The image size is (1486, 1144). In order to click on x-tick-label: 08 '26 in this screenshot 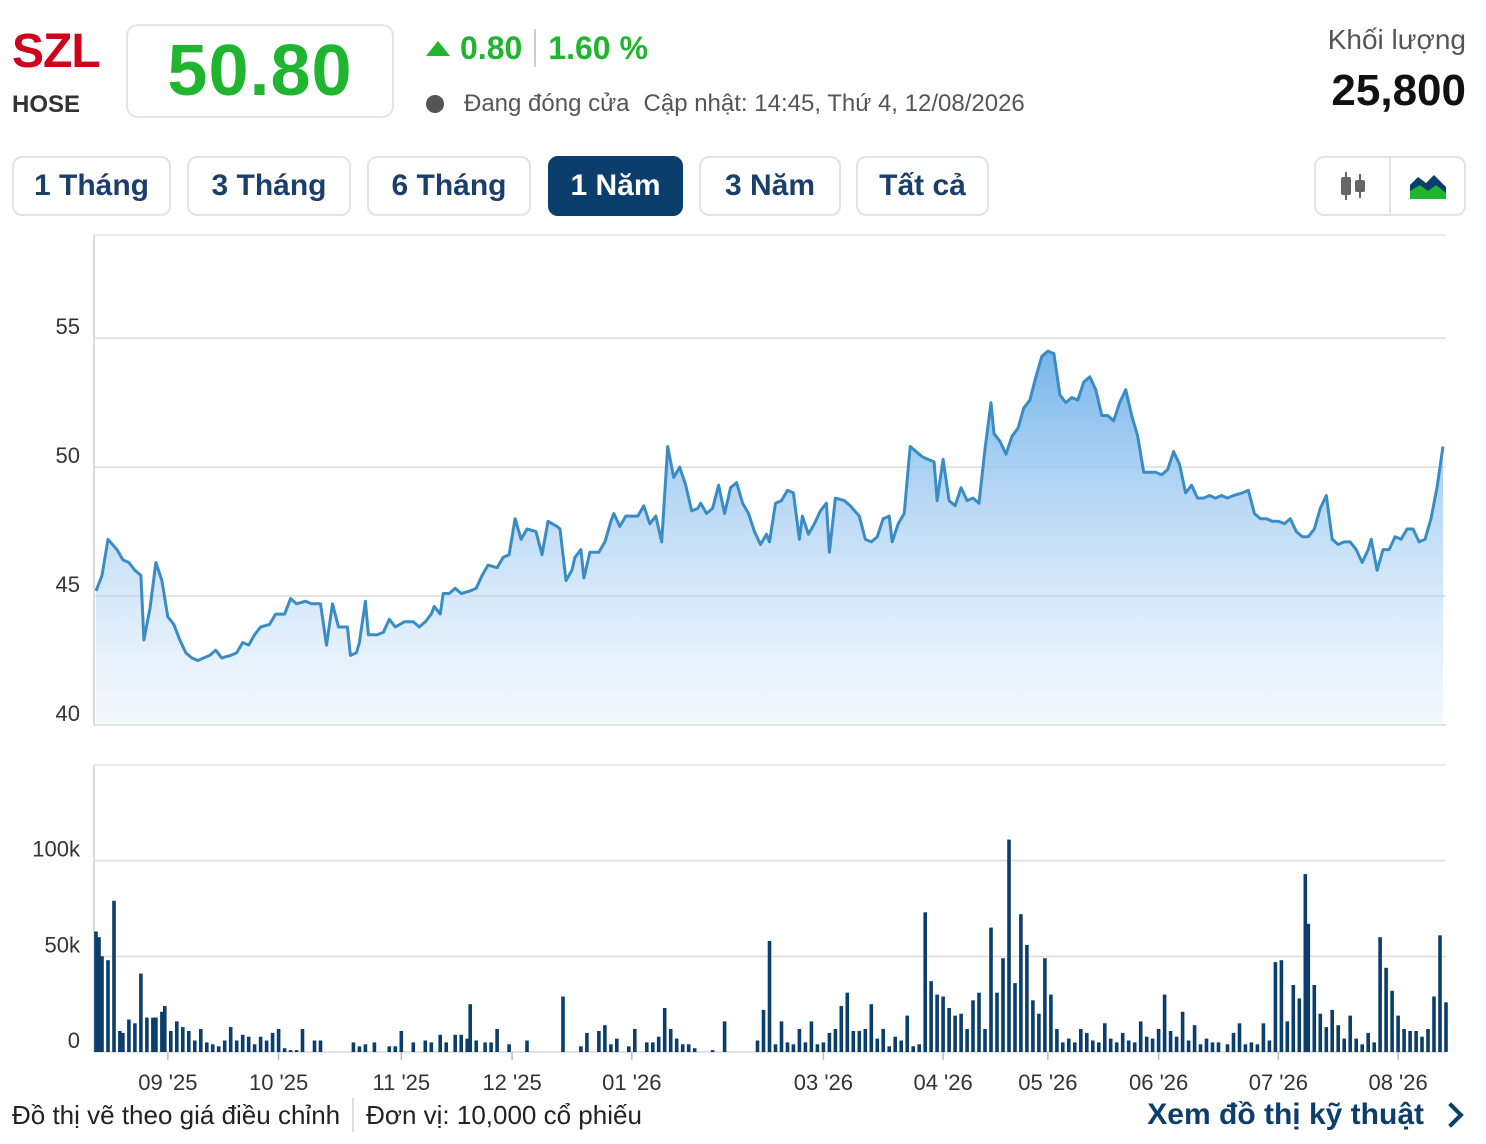, I will do `click(1397, 1082)`.